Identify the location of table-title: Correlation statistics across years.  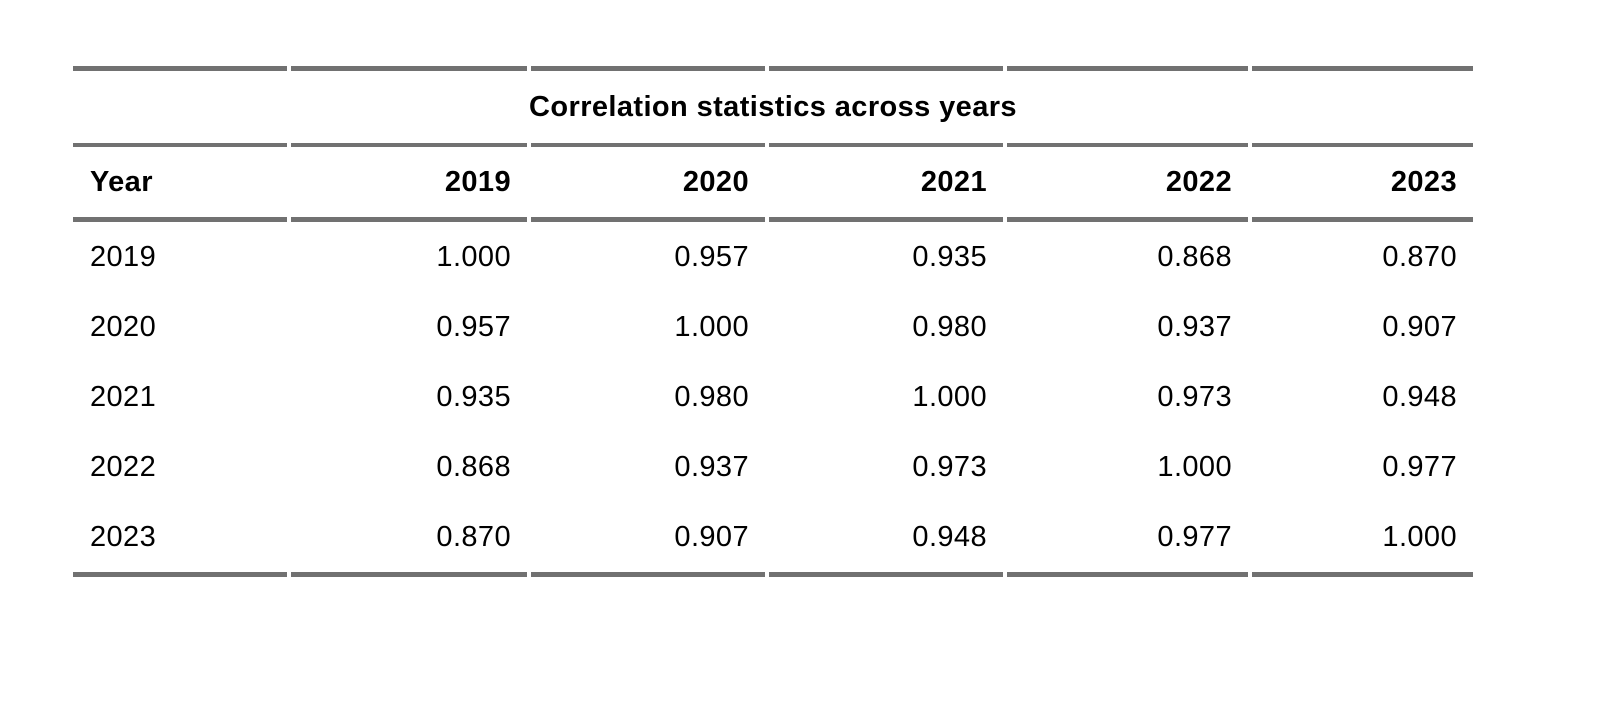
(773, 106).